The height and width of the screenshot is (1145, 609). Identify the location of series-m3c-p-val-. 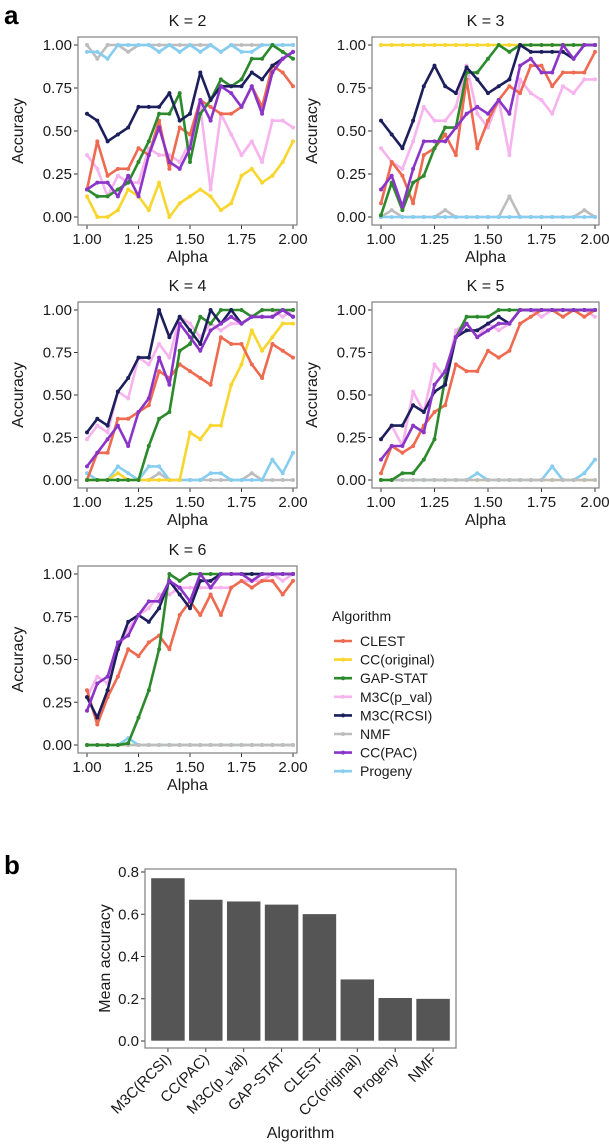
(488, 117).